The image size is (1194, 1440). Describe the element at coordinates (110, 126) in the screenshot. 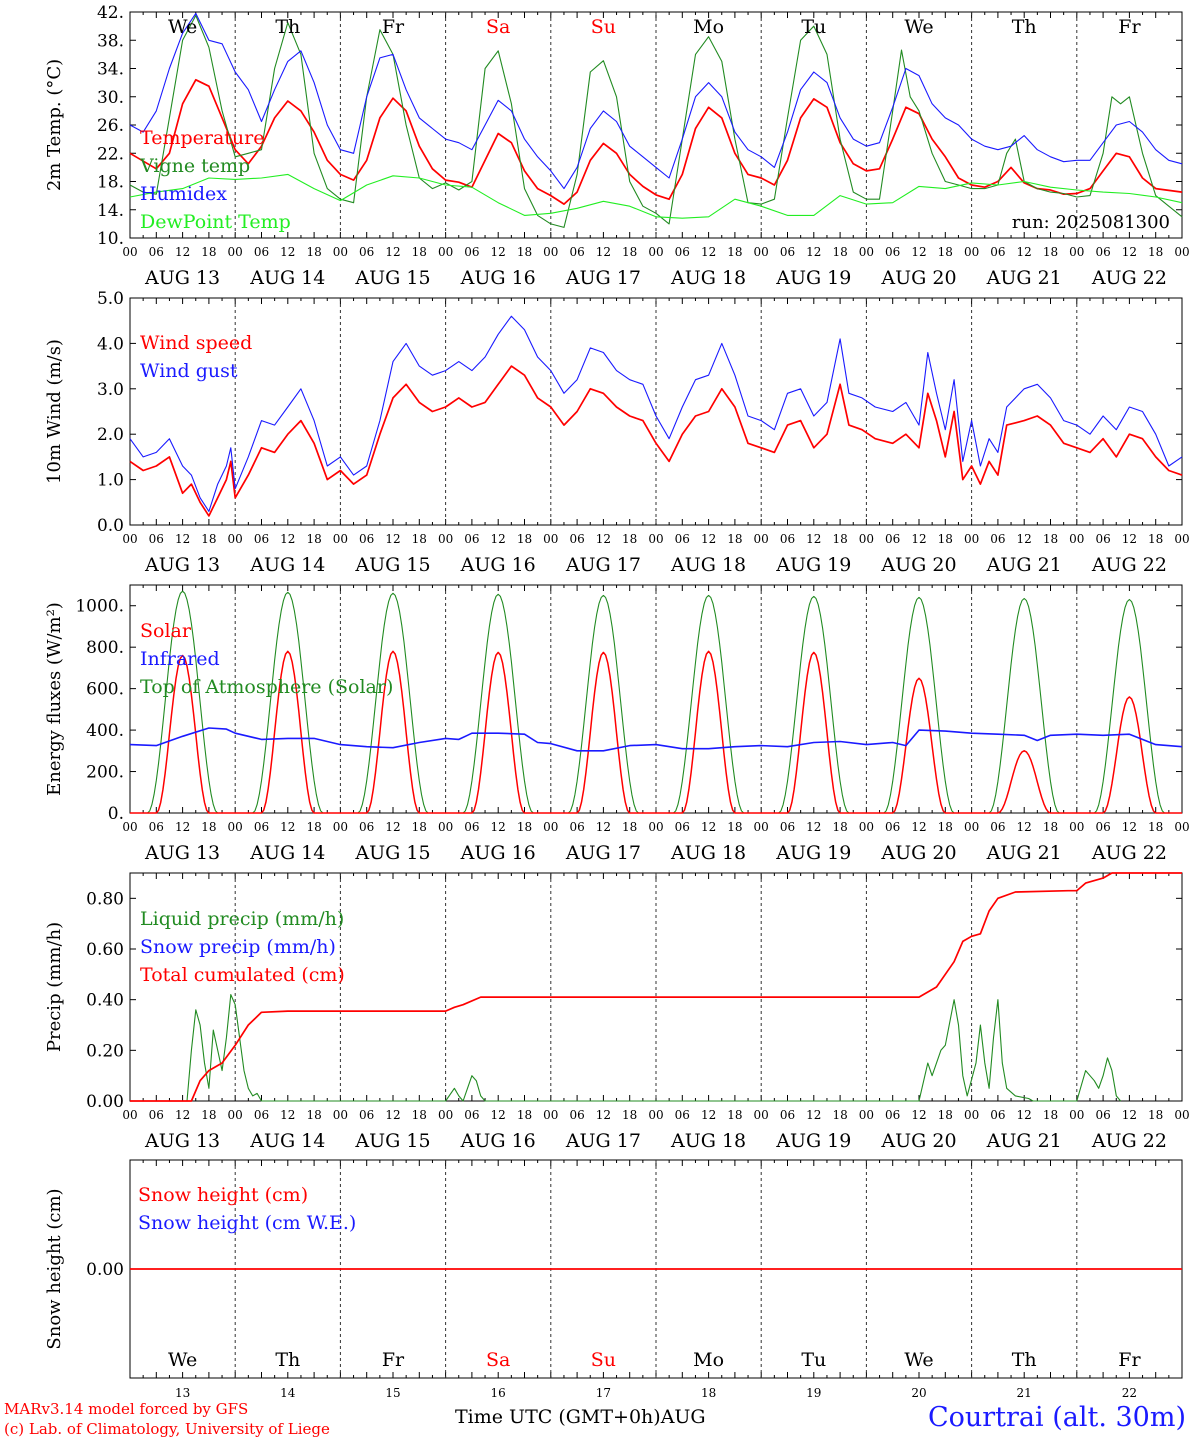

I see `y-tick-label: 26.` at that location.